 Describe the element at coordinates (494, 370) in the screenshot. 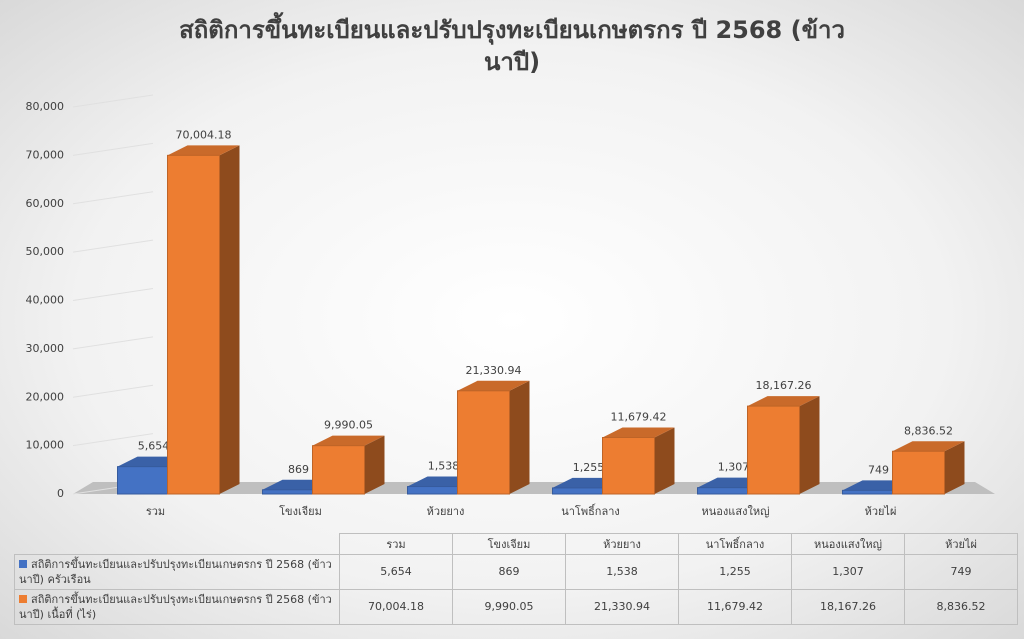

I see `data-label: 21,330.94` at that location.